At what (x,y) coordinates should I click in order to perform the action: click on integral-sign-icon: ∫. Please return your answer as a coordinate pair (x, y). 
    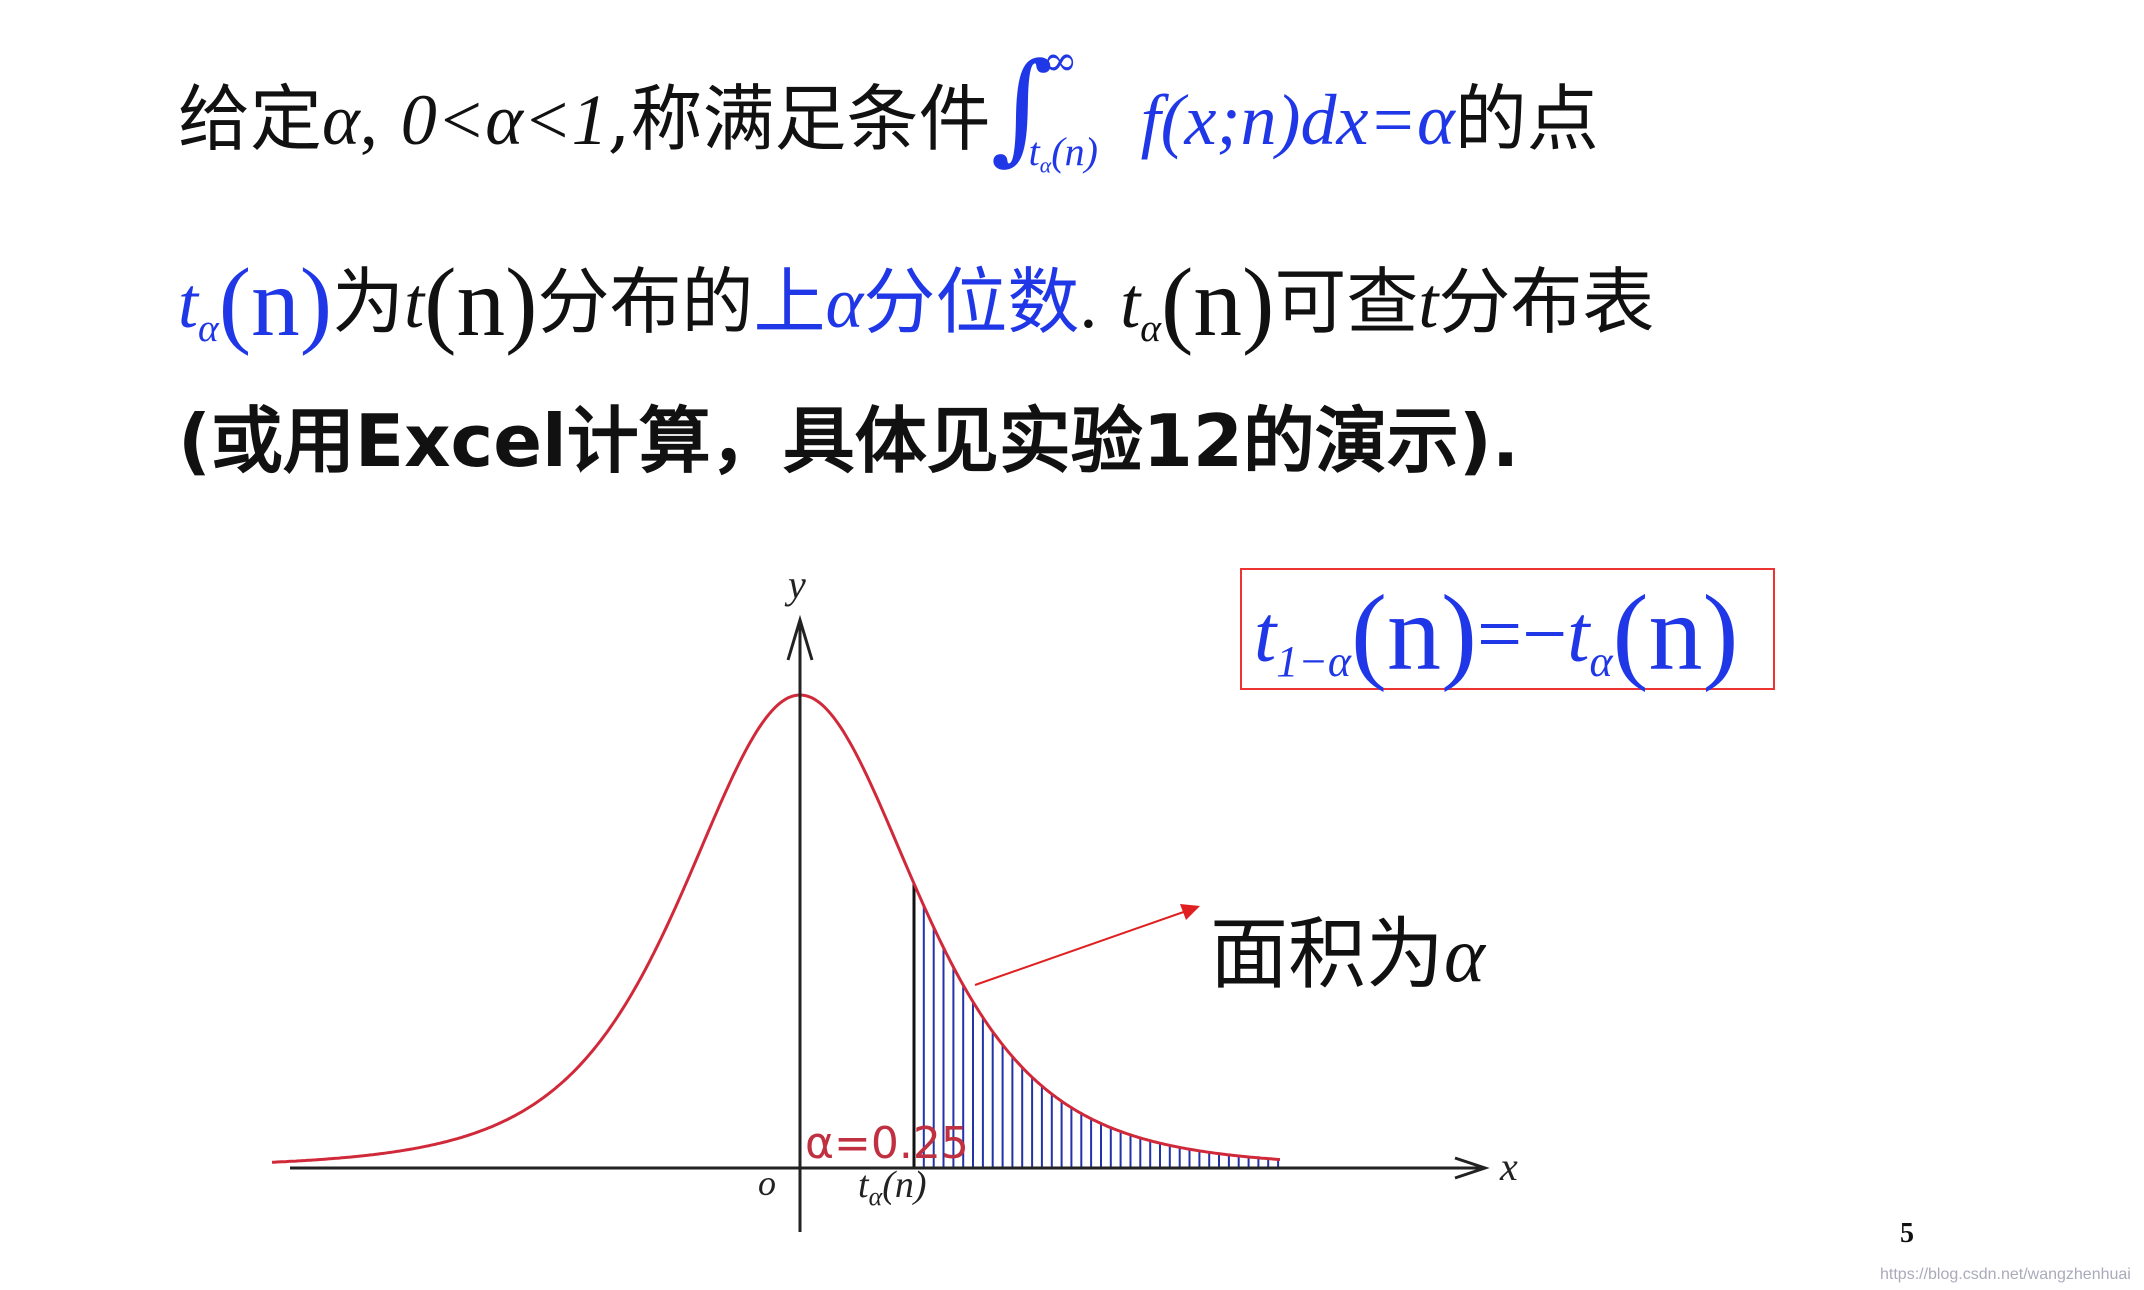
    Looking at the image, I should click on (1022, 107).